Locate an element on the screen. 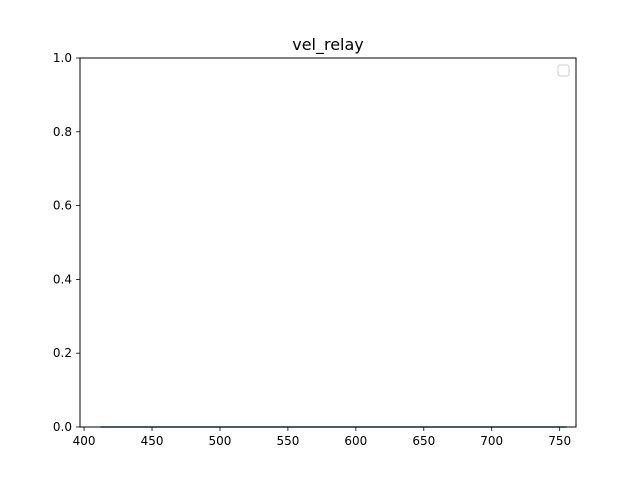  chart-title: vel_relay is located at coordinates (328, 45).